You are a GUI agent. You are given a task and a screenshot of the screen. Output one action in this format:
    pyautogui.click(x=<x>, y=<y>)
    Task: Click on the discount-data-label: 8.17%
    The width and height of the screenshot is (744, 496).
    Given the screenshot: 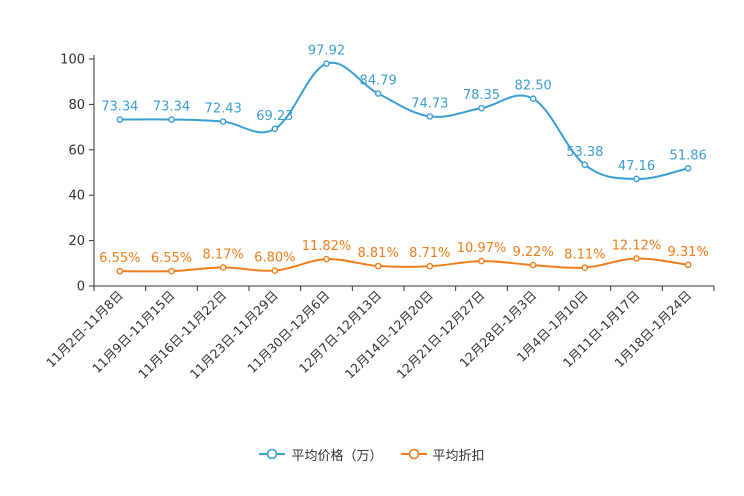 What is the action you would take?
    pyautogui.click(x=223, y=254)
    